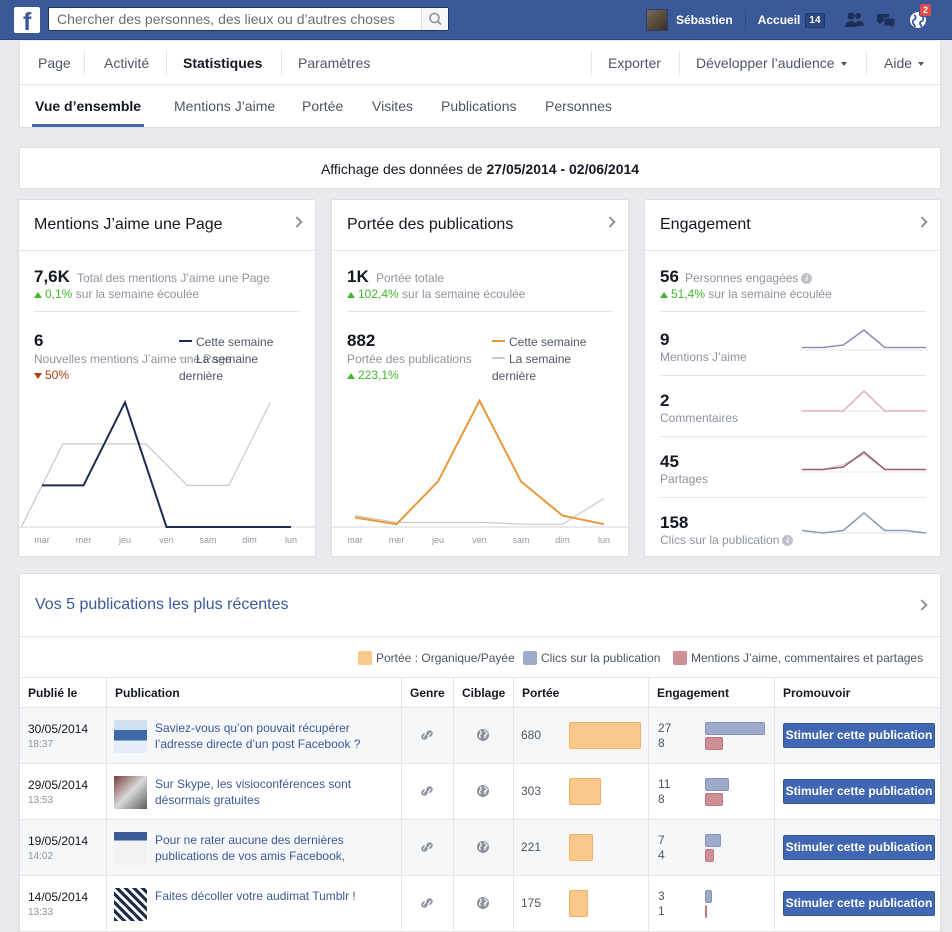 The height and width of the screenshot is (932, 952). Describe the element at coordinates (714, 799) in the screenshot. I see `likes-bar` at that location.